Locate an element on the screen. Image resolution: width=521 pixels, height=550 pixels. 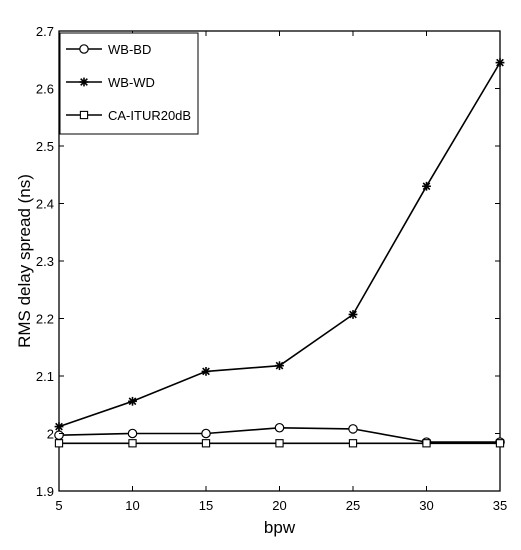
legend-label: WB-BD is located at coordinates (129, 49).